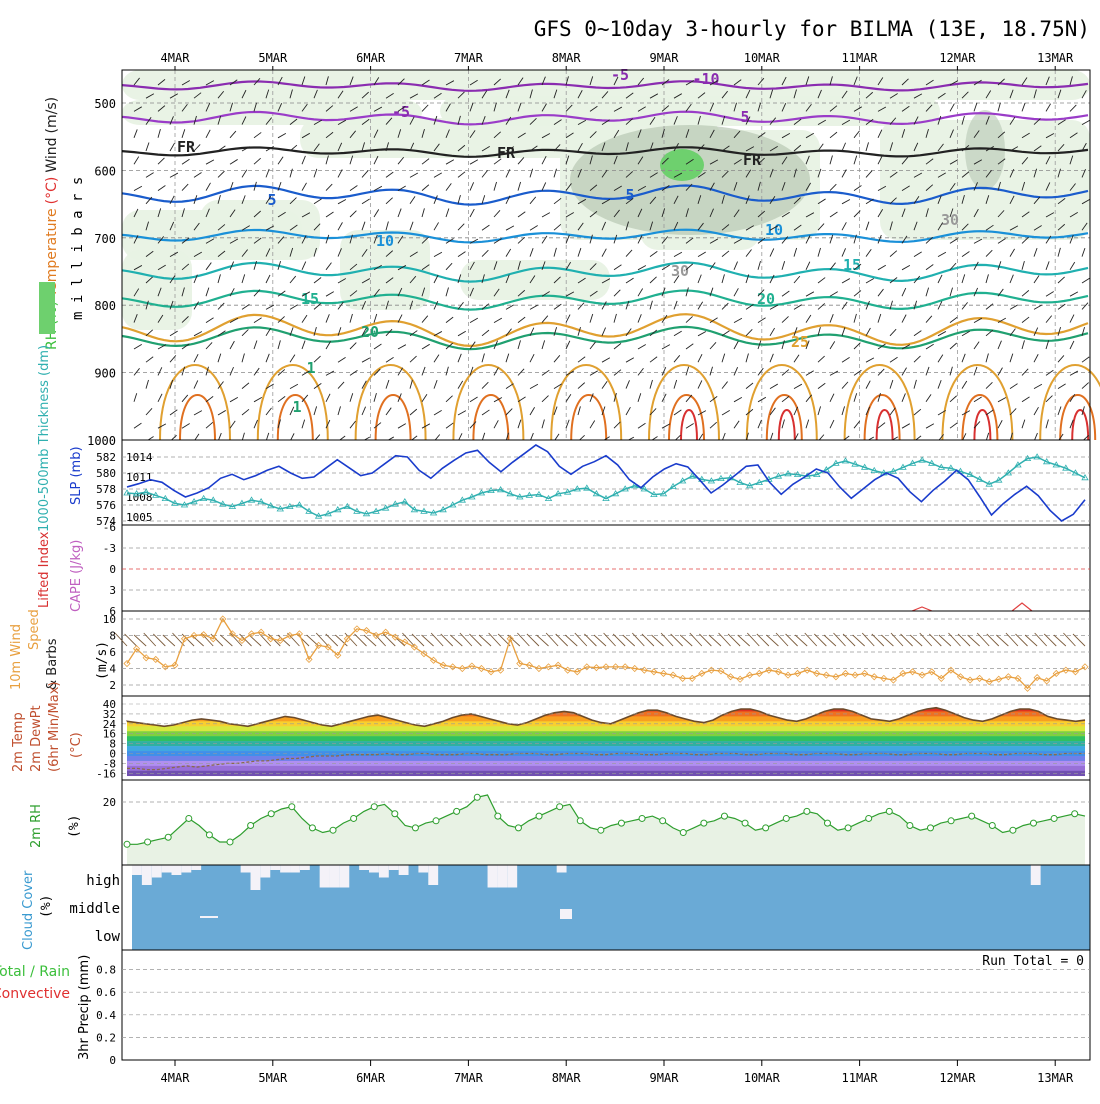 This screenshot has height=1104, width=1100. I want to click on rh-point, so click(1013, 830).